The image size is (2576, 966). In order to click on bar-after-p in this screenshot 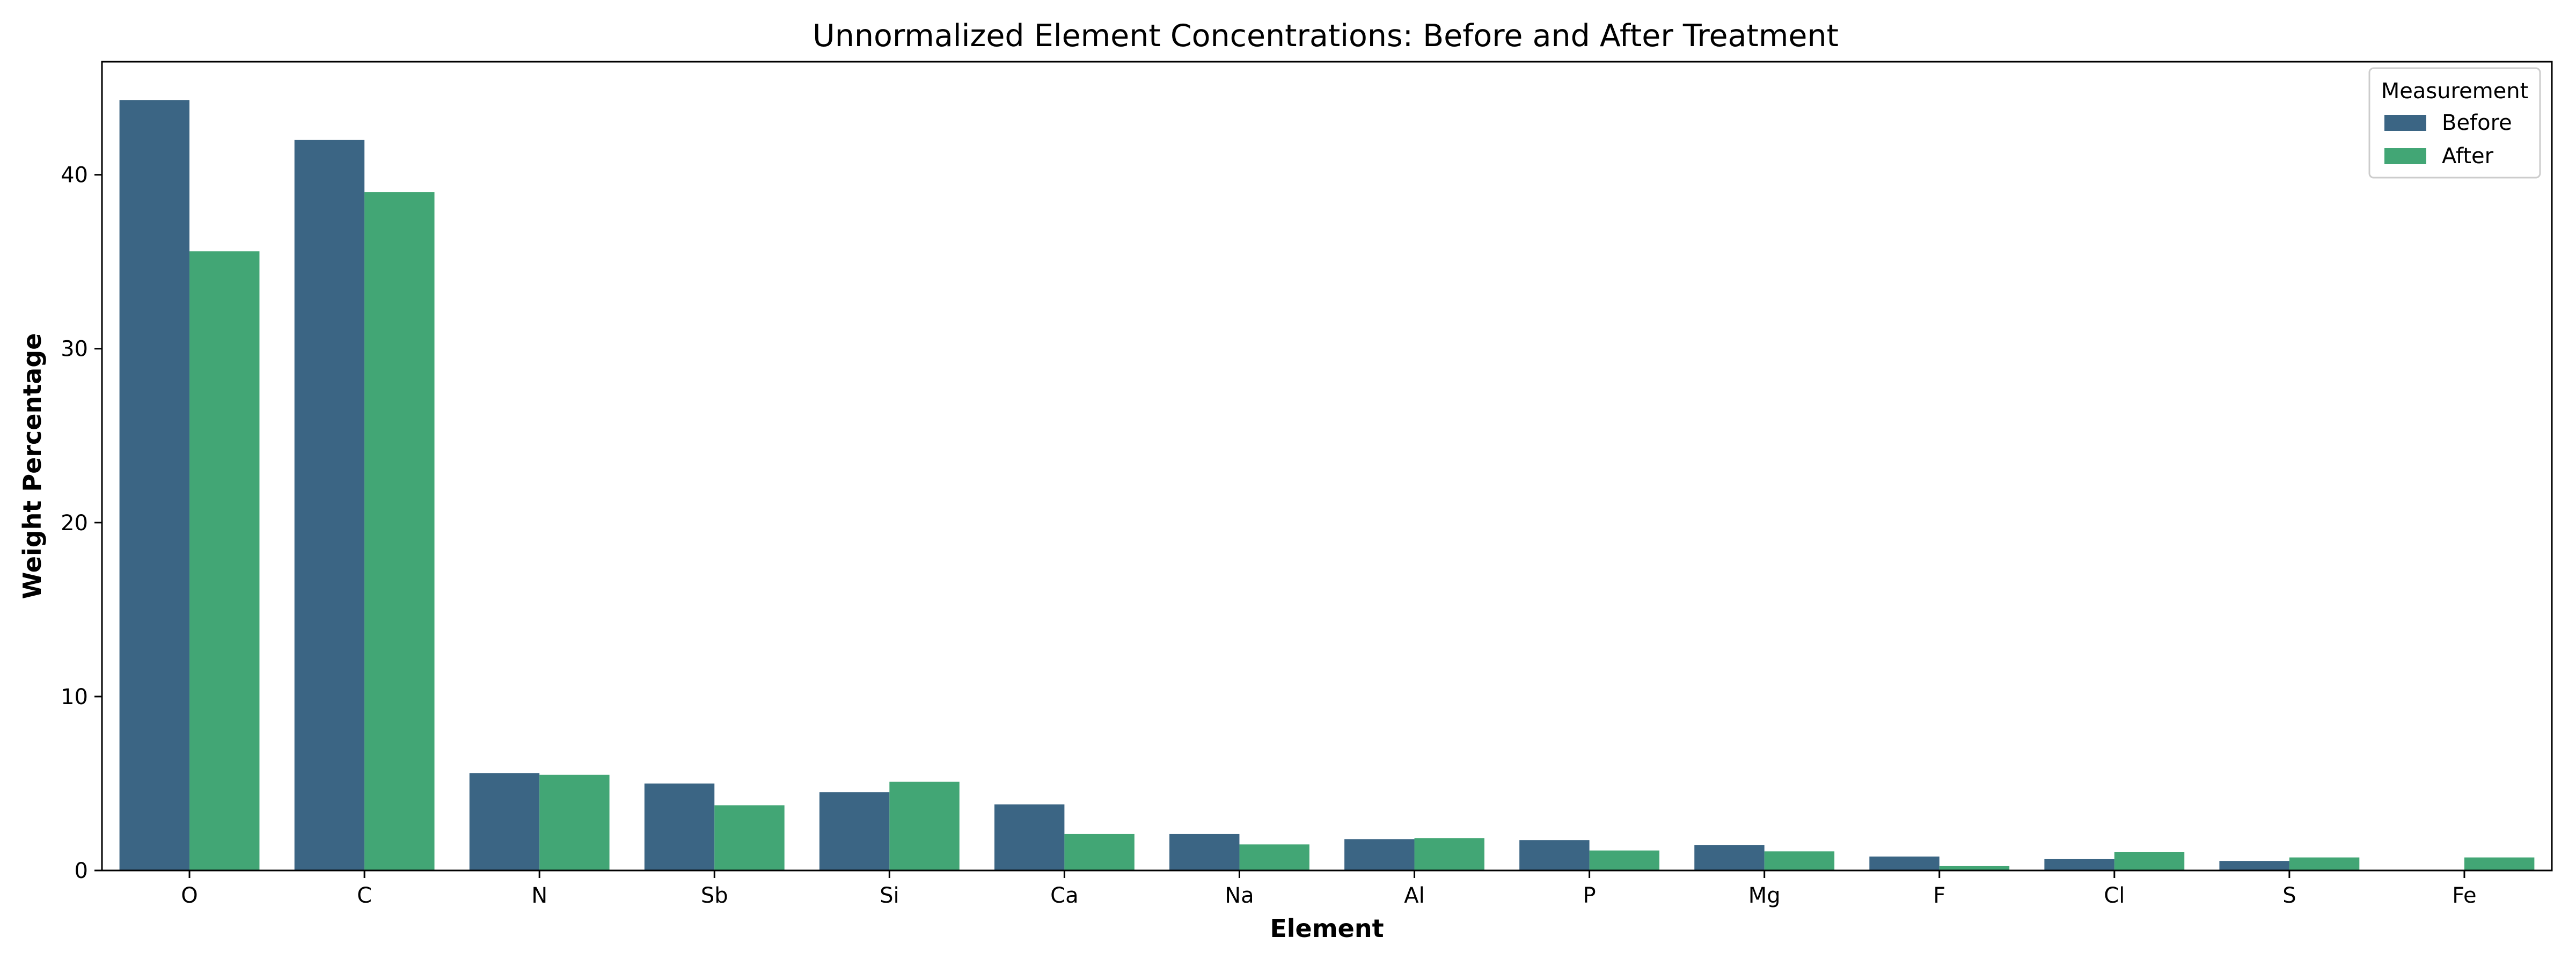, I will do `click(1624, 860)`.